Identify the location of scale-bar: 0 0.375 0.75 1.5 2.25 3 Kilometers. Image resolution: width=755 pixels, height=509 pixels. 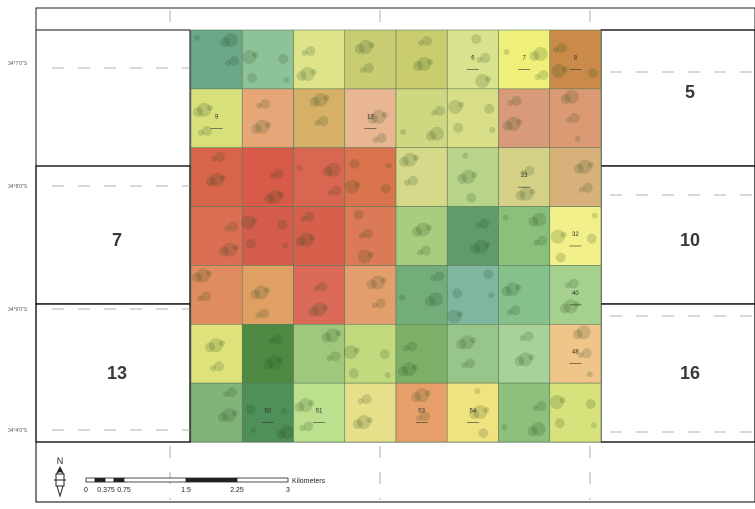
(205, 485).